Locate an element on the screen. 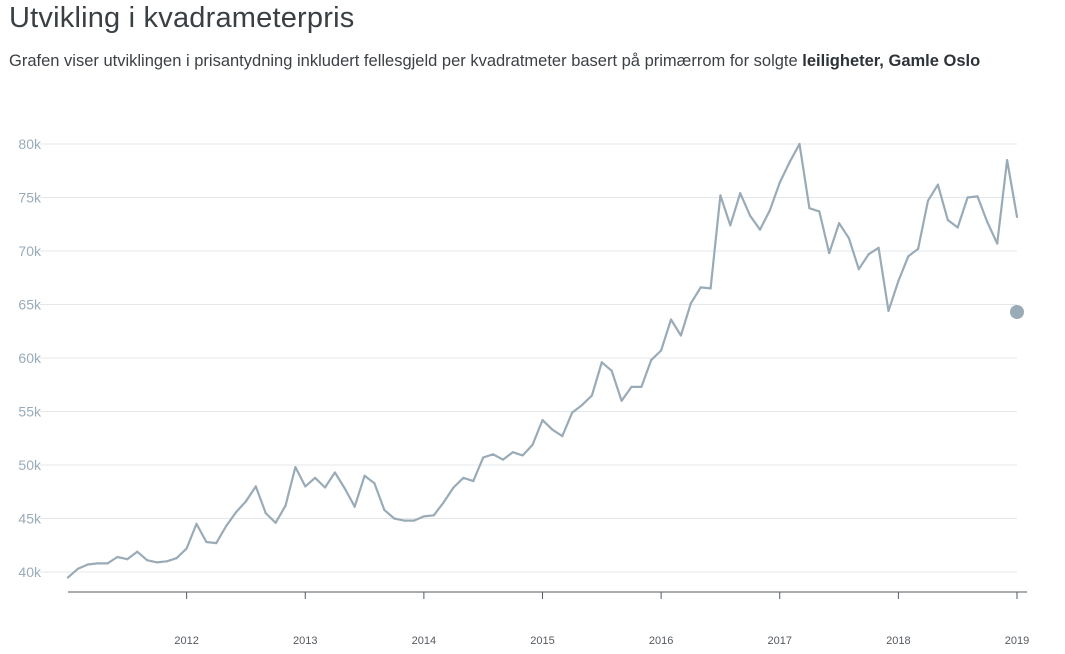  current-value-marker is located at coordinates (1017, 311).